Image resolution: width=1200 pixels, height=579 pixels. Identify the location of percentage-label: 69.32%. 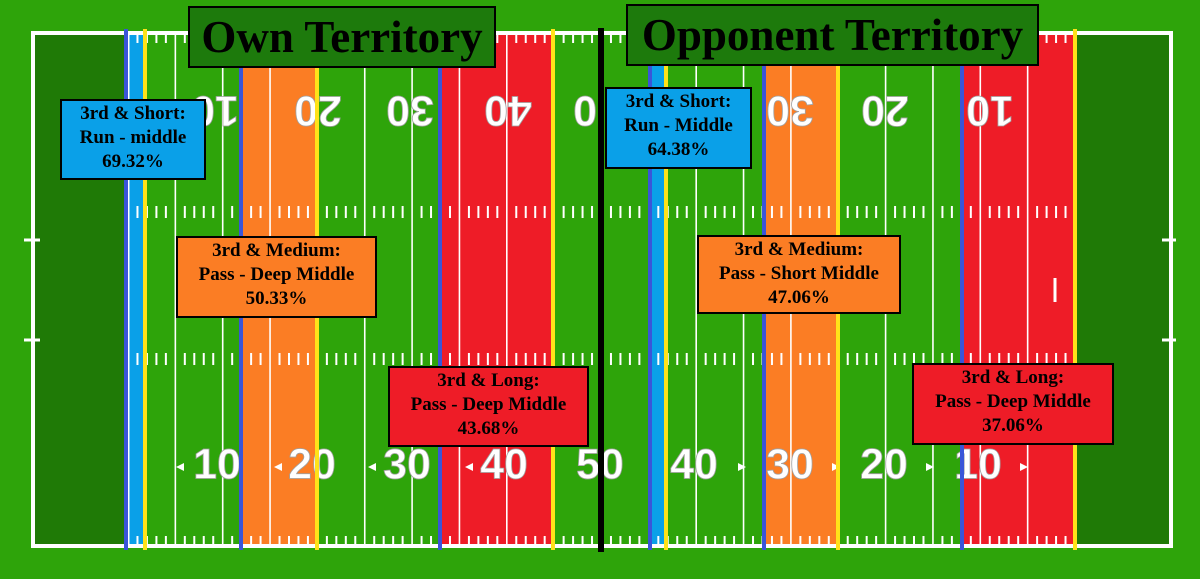
(133, 161).